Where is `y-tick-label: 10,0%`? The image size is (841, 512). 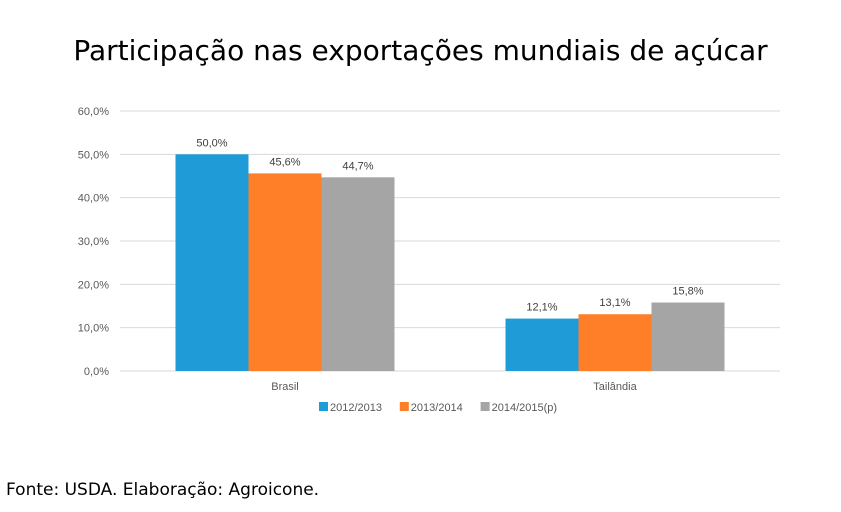
y-tick-label: 10,0% is located at coordinates (93, 329).